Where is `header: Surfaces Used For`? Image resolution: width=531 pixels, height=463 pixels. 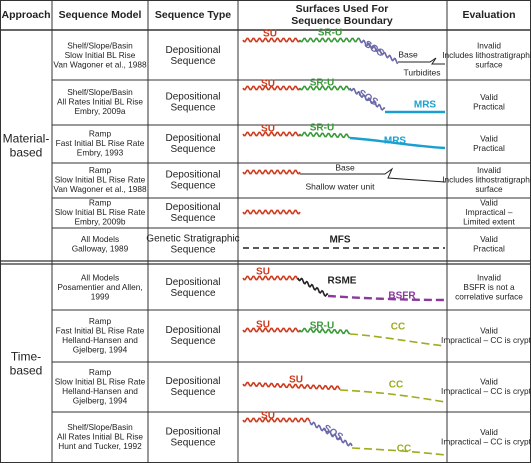
header: Surfaces Used For is located at coordinates (342, 9).